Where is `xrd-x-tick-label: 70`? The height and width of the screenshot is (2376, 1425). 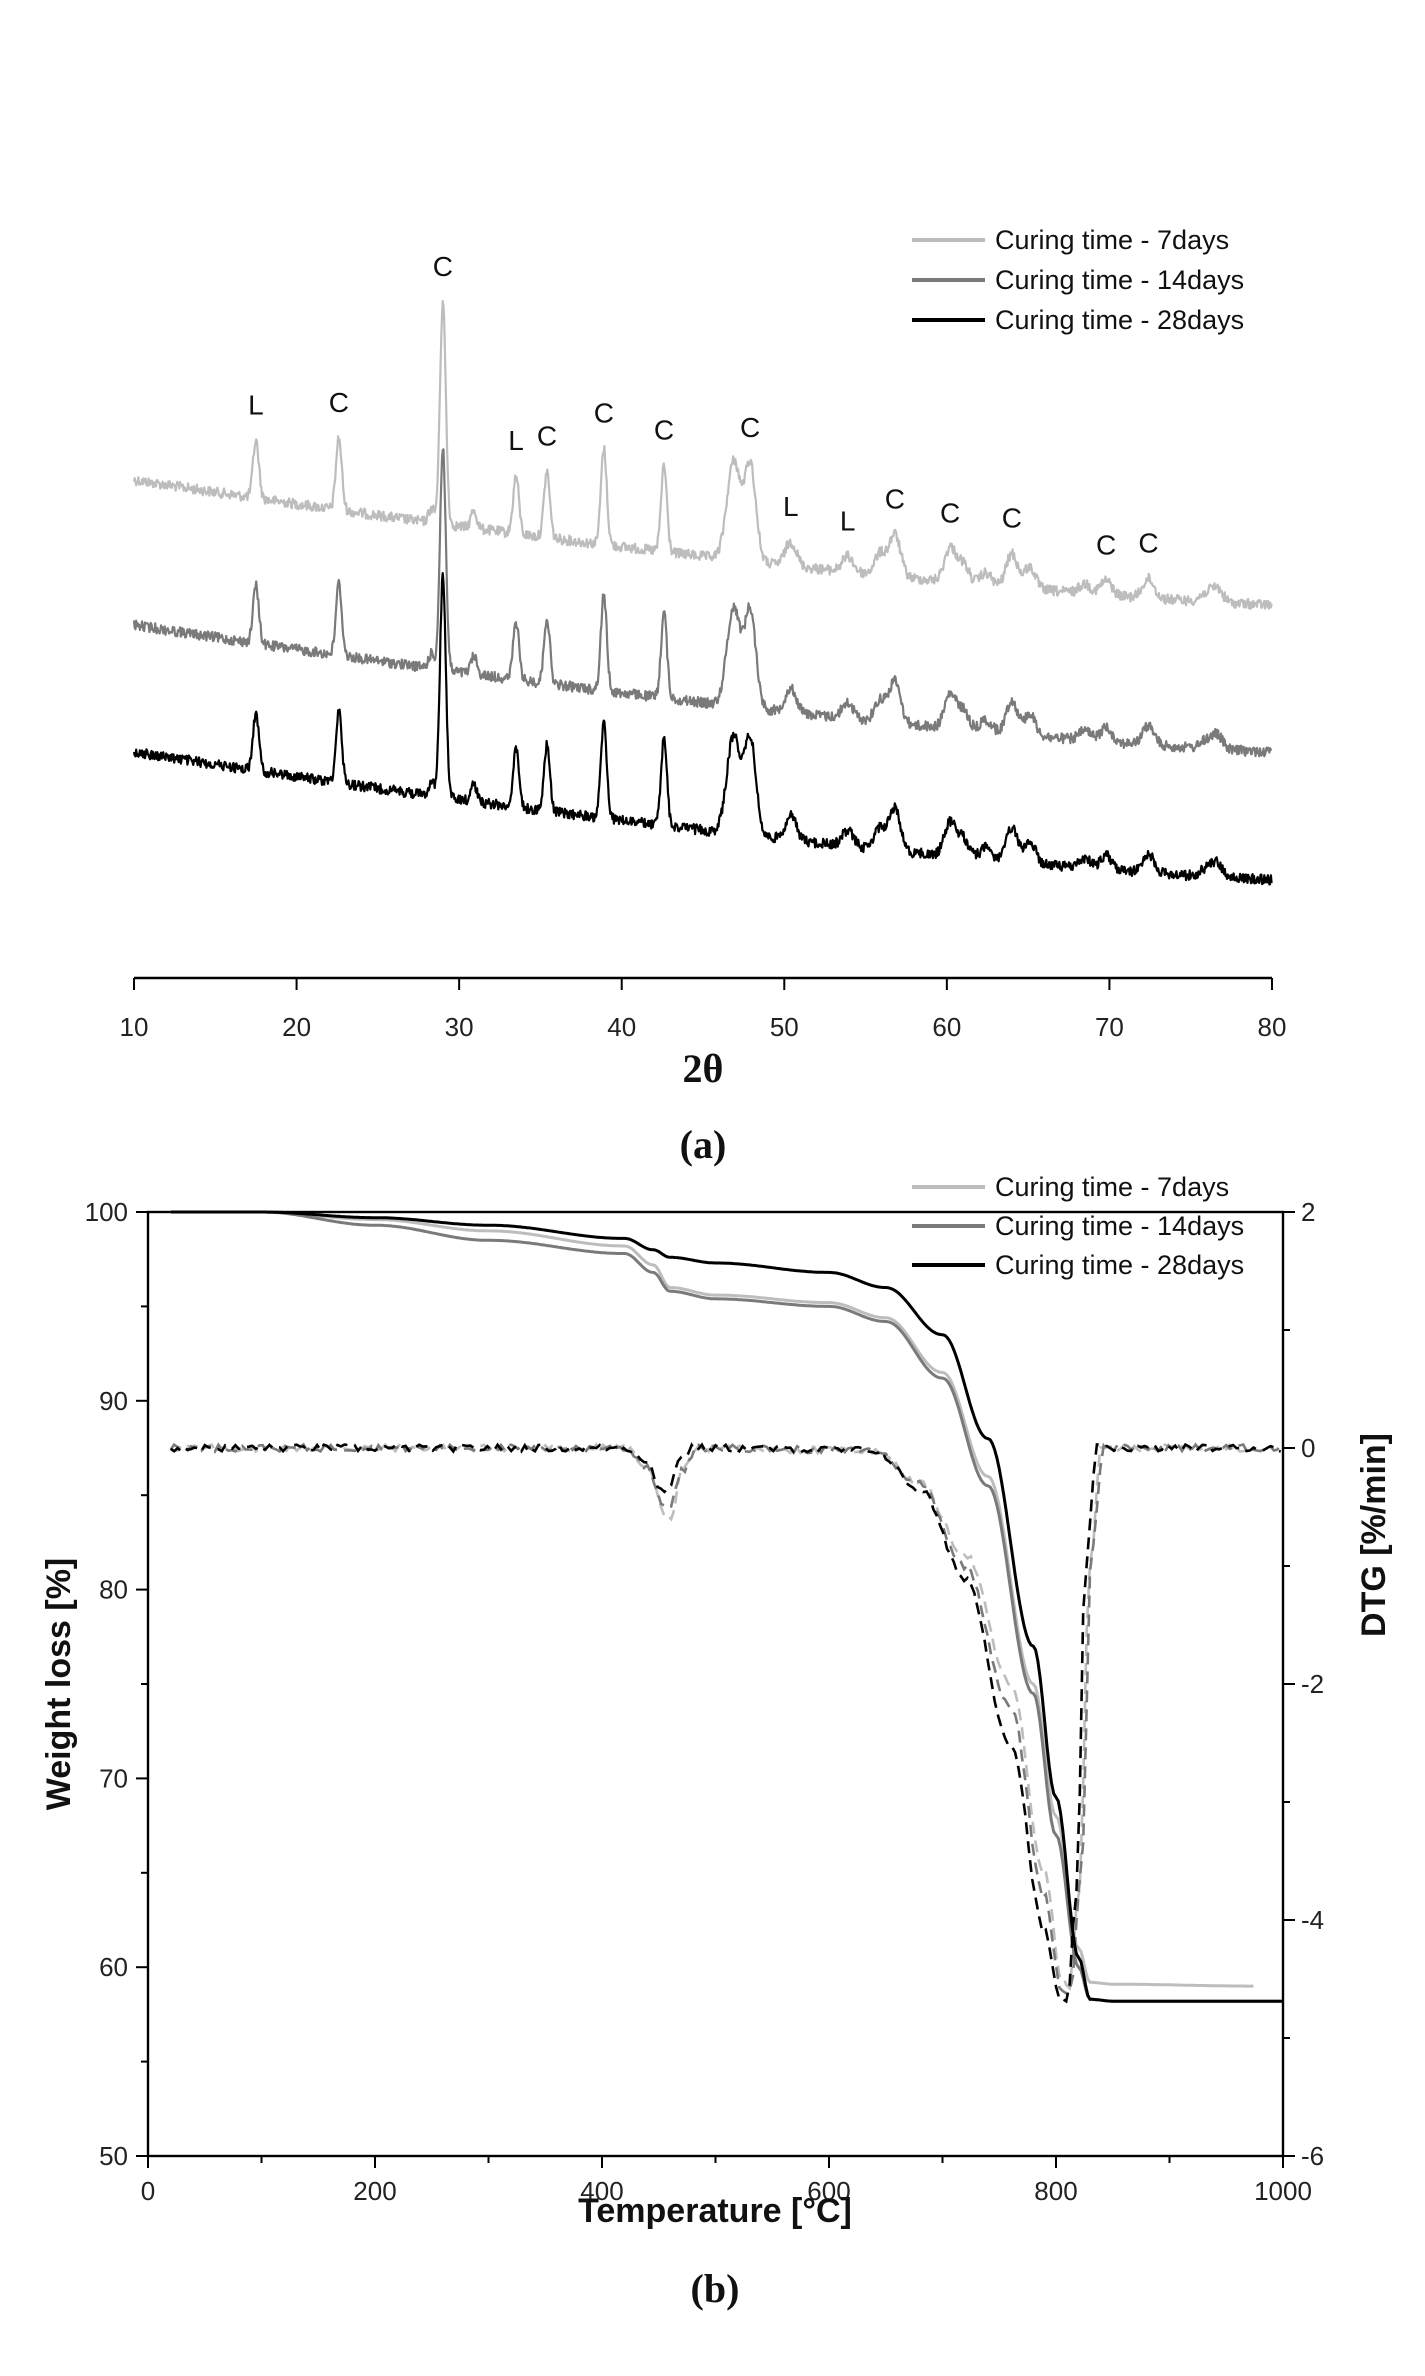
xrd-x-tick-label: 70 is located at coordinates (1109, 1027).